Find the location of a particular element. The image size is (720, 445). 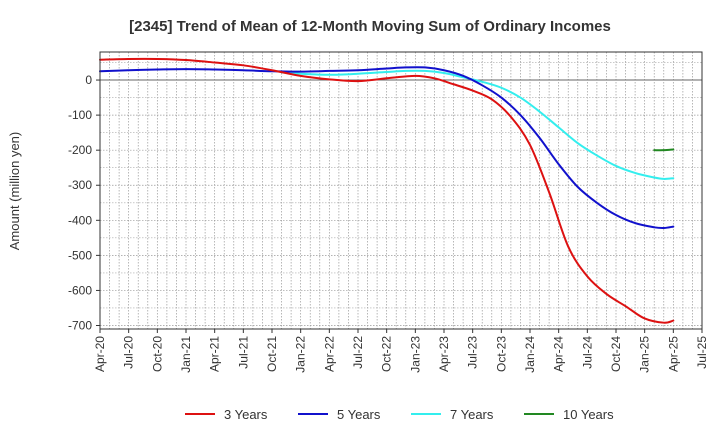

x-tick-label: Apr-20 is located at coordinates (100, 354).